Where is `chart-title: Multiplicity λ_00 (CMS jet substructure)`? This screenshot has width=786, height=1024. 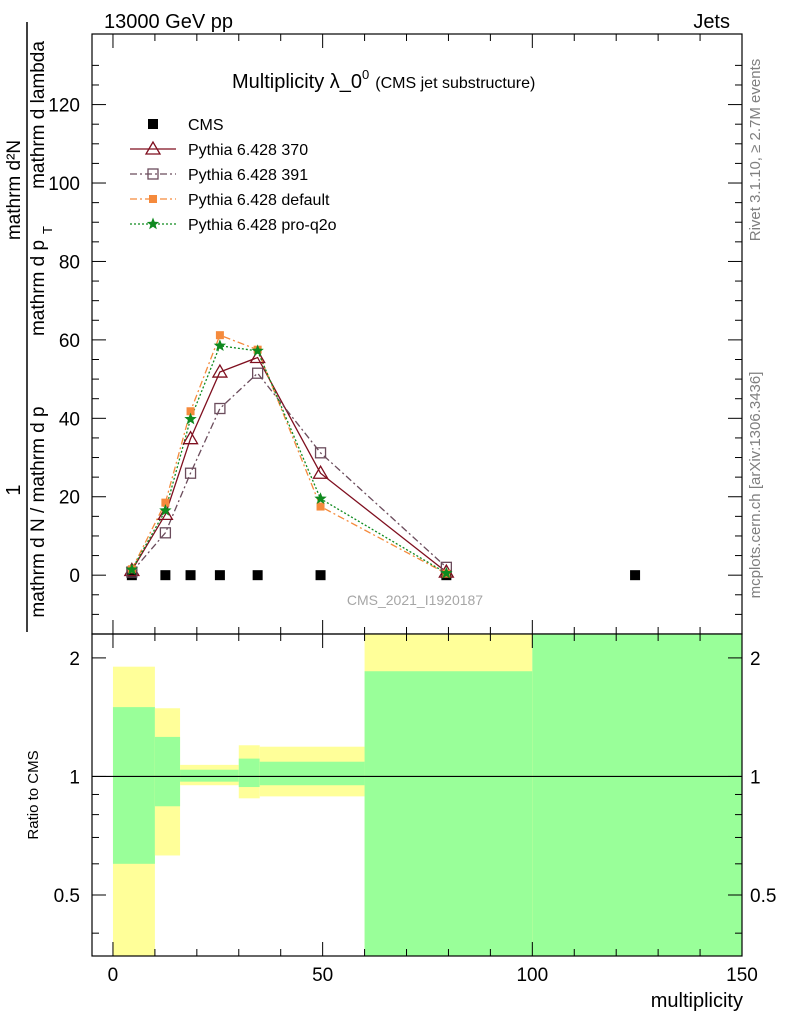
chart-title: Multiplicity λ_00 (CMS jet substructure) is located at coordinates (383, 80).